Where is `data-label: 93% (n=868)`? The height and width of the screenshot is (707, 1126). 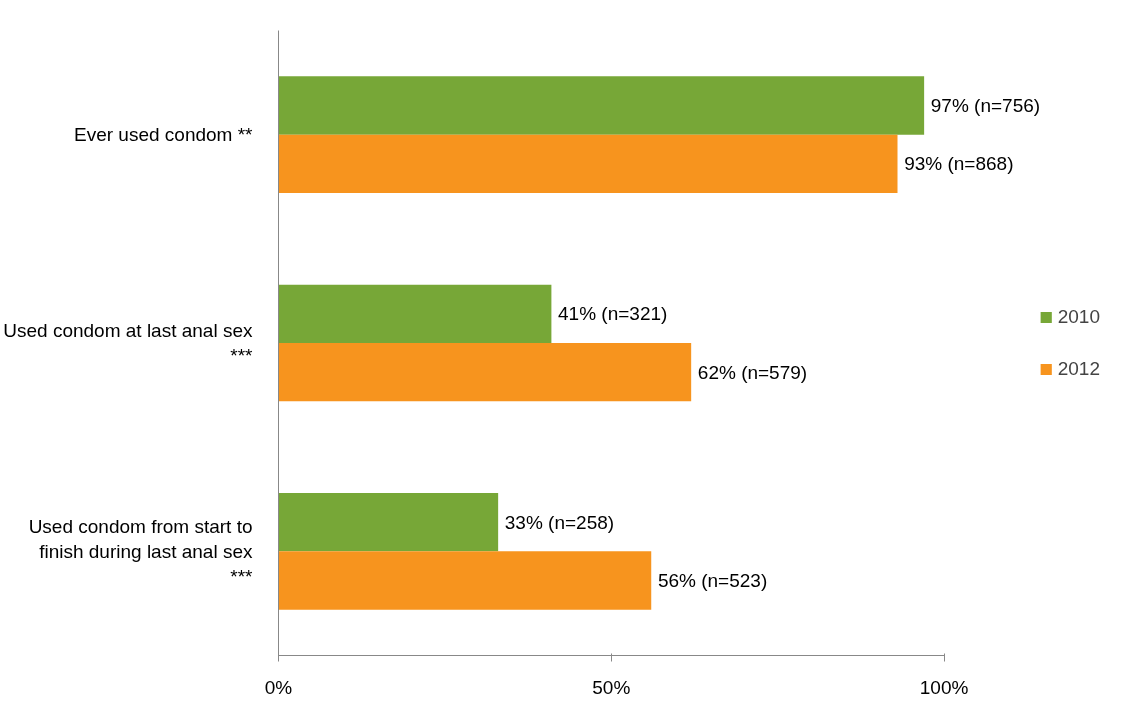 data-label: 93% (n=868) is located at coordinates (959, 164).